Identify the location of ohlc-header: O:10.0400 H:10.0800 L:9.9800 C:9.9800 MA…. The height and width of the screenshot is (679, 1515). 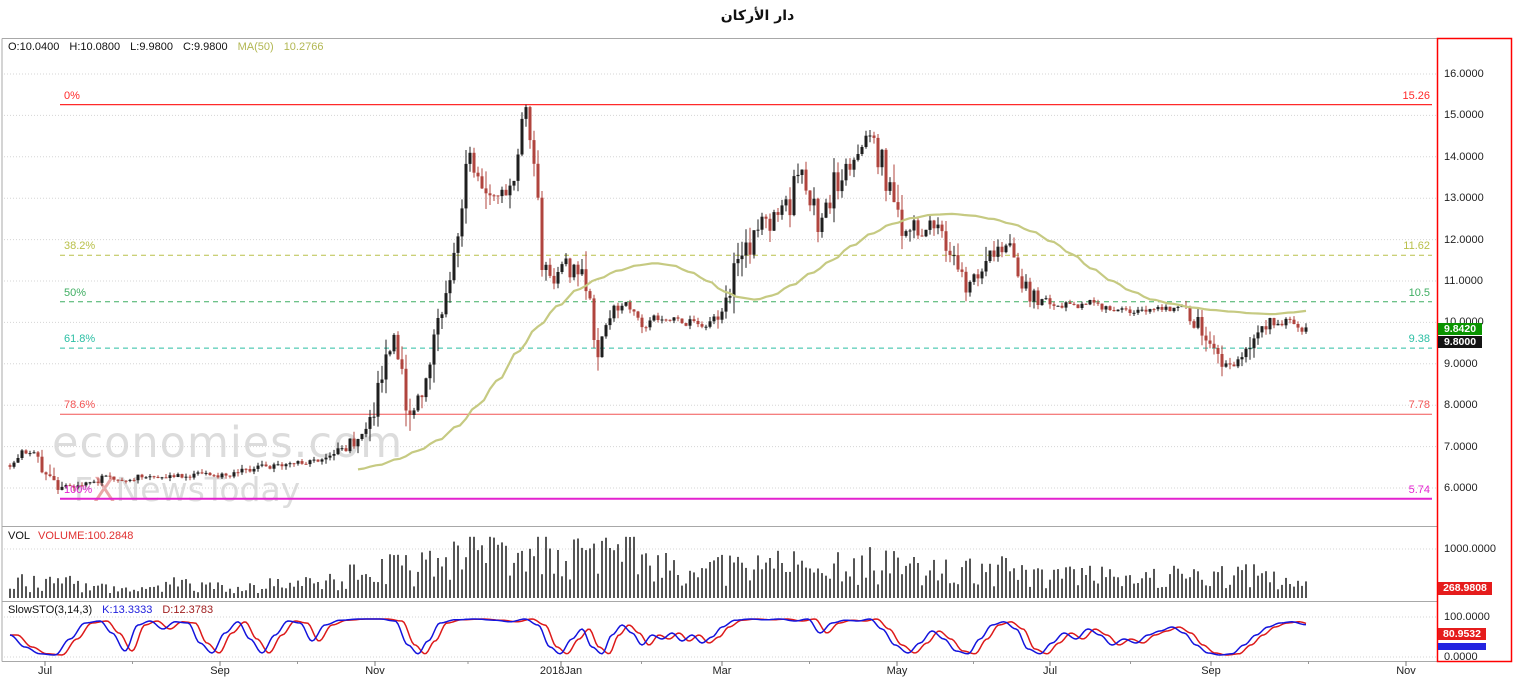
(165, 47).